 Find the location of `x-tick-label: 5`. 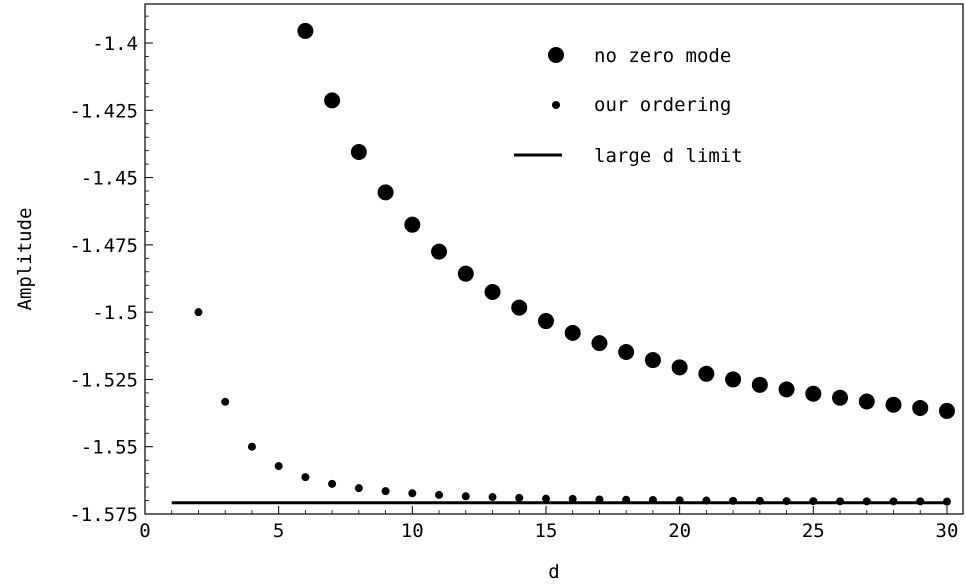

x-tick-label: 5 is located at coordinates (278, 531).